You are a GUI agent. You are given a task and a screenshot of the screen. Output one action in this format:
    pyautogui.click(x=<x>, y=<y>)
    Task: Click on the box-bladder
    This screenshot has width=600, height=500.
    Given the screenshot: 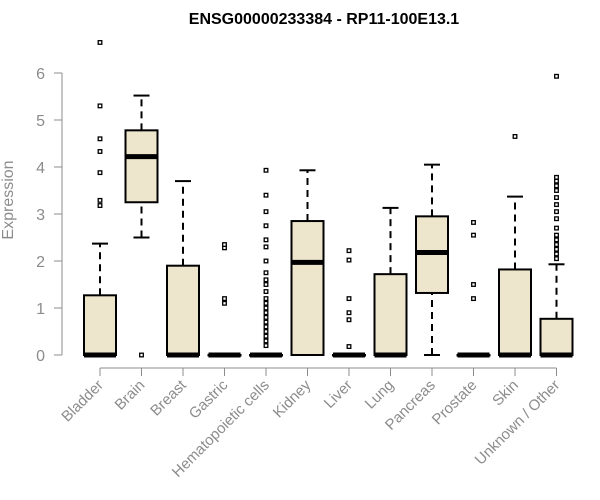 What is the action you would take?
    pyautogui.click(x=100, y=199)
    